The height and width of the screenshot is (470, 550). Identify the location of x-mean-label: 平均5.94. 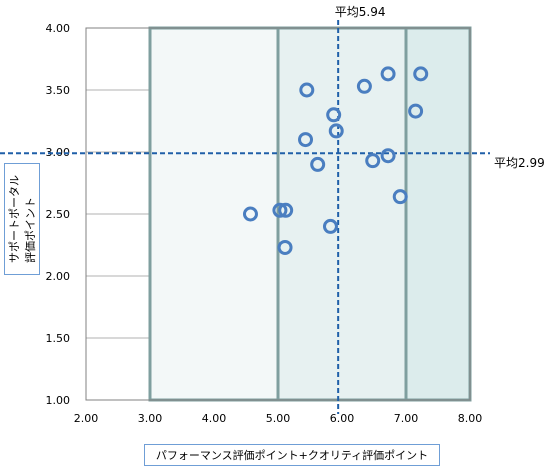
(360, 12).